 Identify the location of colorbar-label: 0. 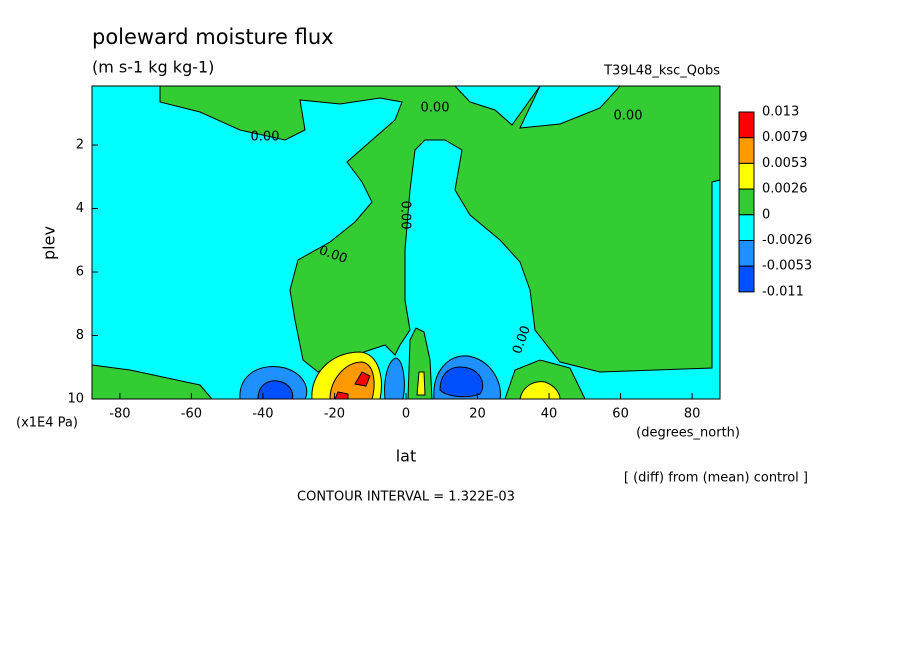
(766, 214).